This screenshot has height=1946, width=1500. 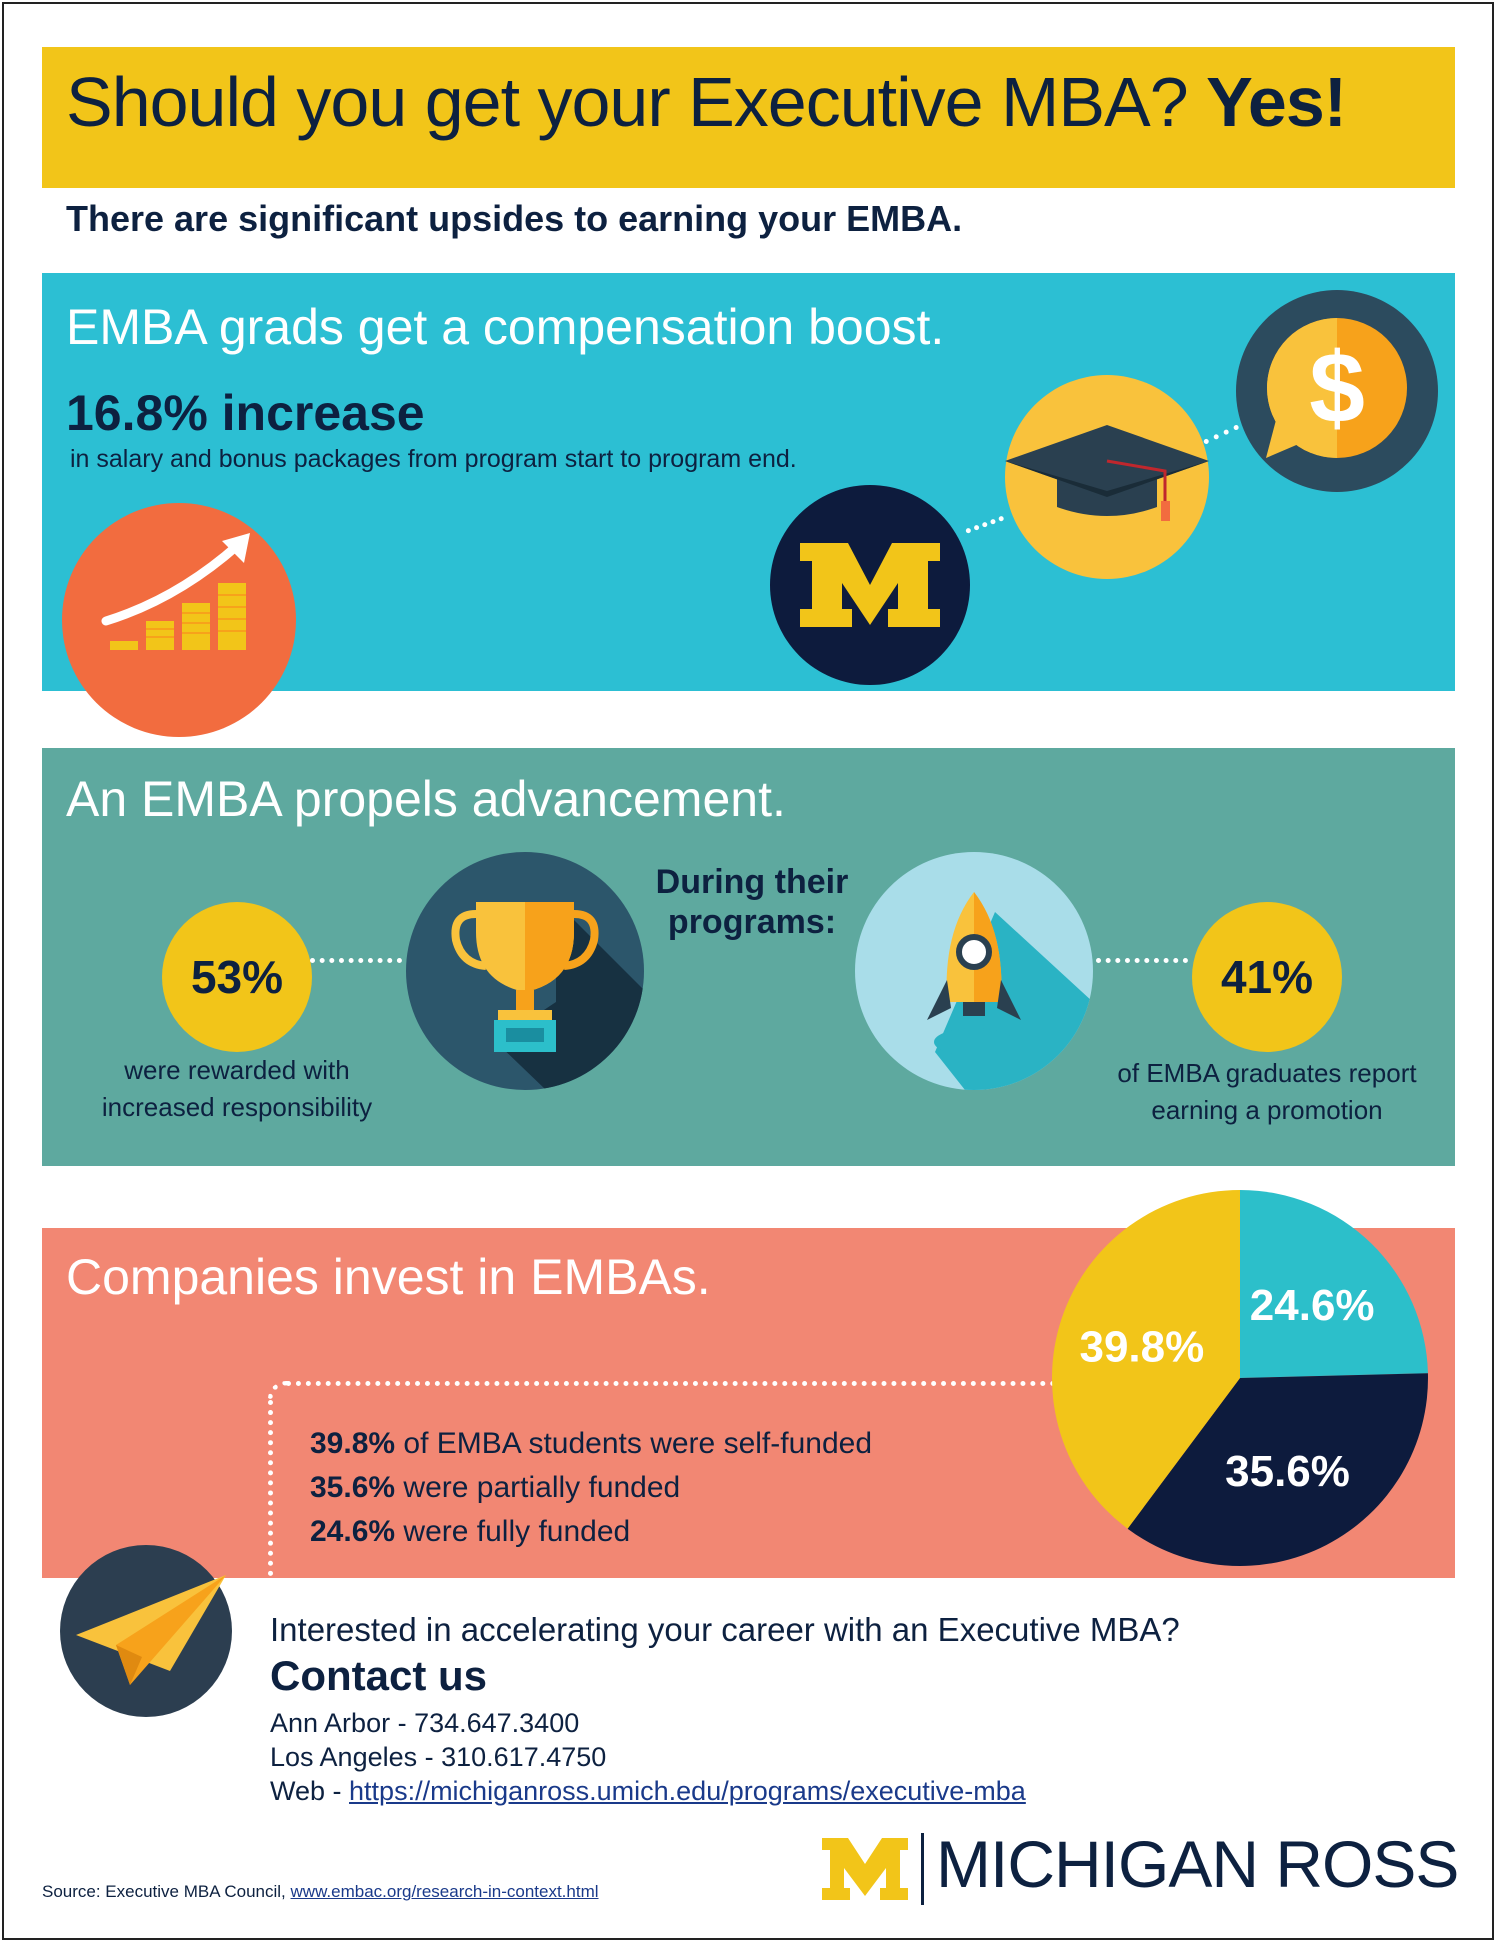 I want to click on funding-line-full: 24.6% were fully funded, so click(x=470, y=1531).